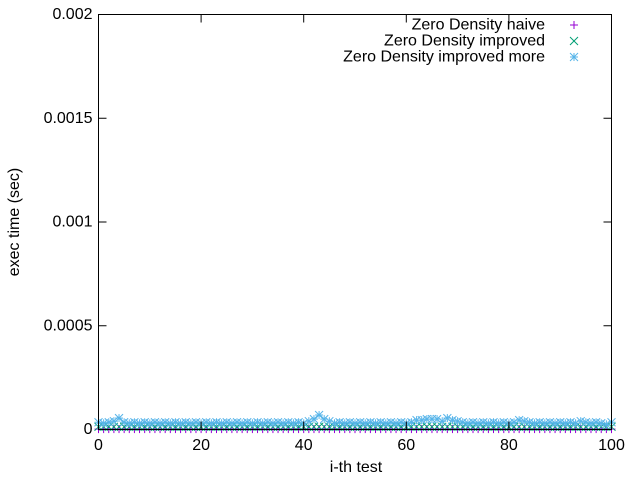  What do you see at coordinates (356, 467) in the screenshot?
I see `x-axis-label: i-th test` at bounding box center [356, 467].